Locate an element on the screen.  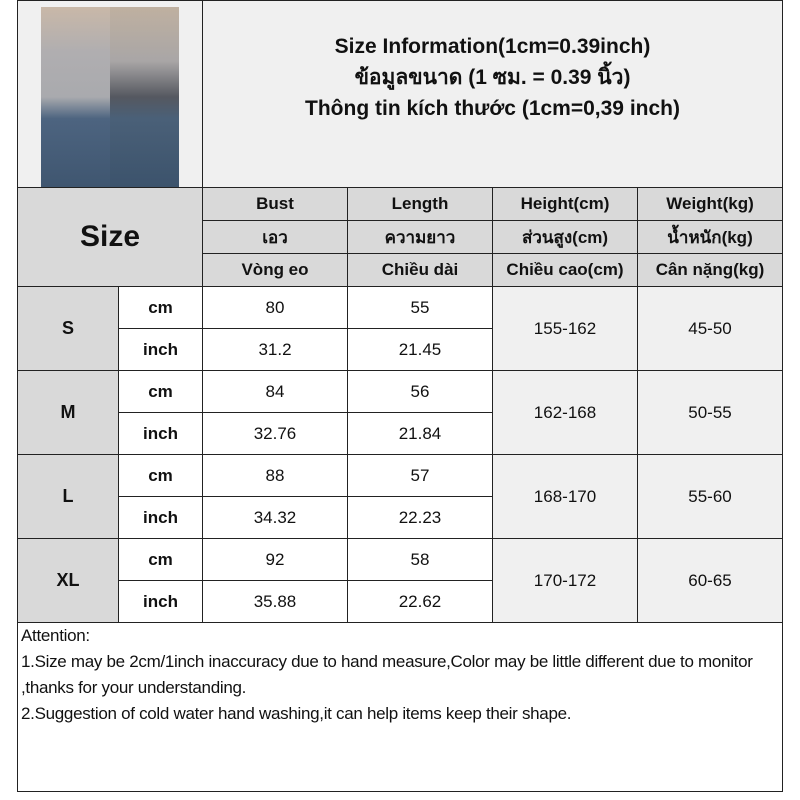
size-row-inch: inch 34.32 22.23 is located at coordinates (400, 517).